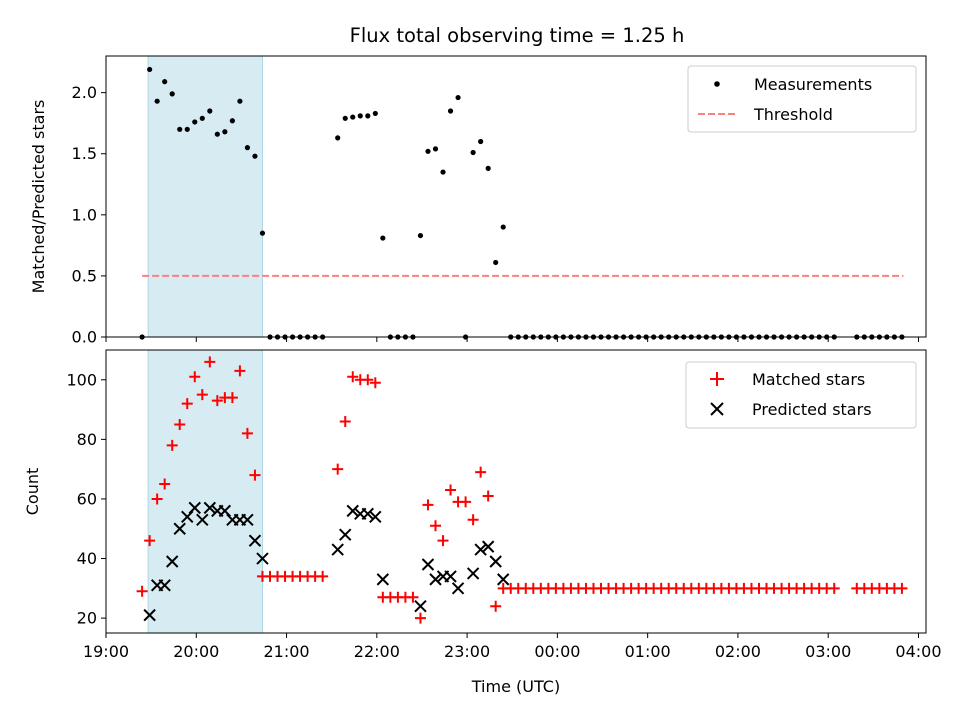  I want to click on legend-threshold-label: Threshold, so click(793, 114).